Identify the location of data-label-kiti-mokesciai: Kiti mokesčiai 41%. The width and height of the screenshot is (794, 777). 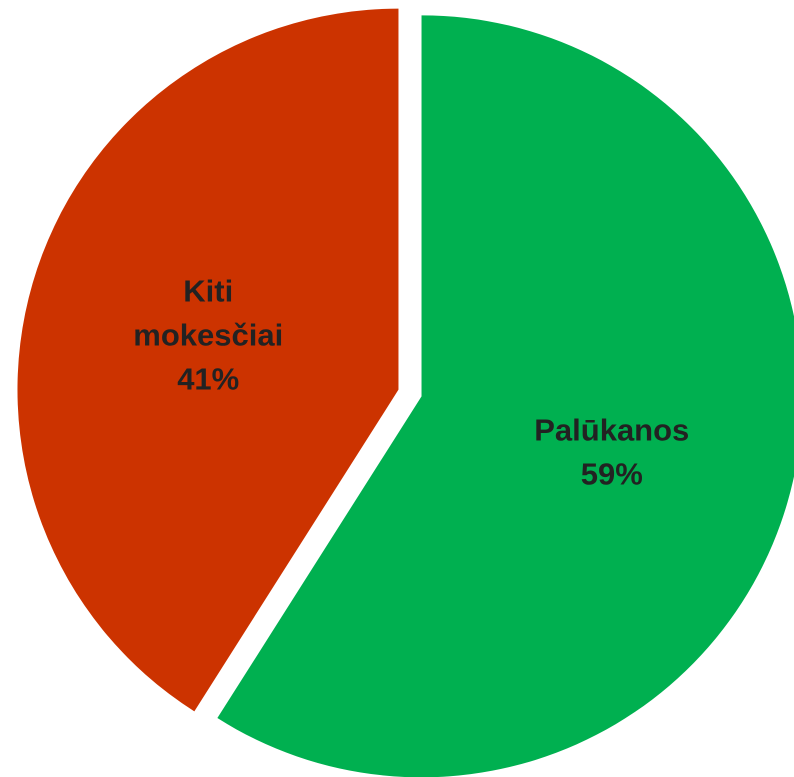
(208, 334).